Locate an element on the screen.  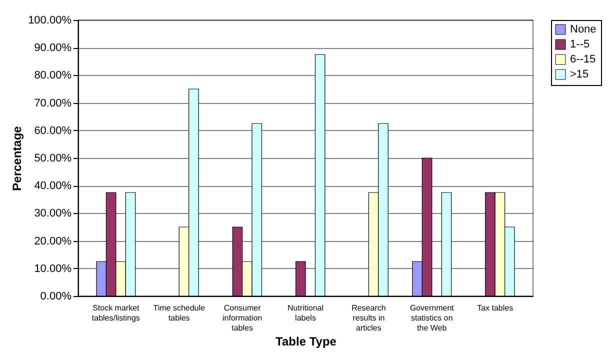
x-tick-label: Stock market tables/listings is located at coordinates (116, 313).